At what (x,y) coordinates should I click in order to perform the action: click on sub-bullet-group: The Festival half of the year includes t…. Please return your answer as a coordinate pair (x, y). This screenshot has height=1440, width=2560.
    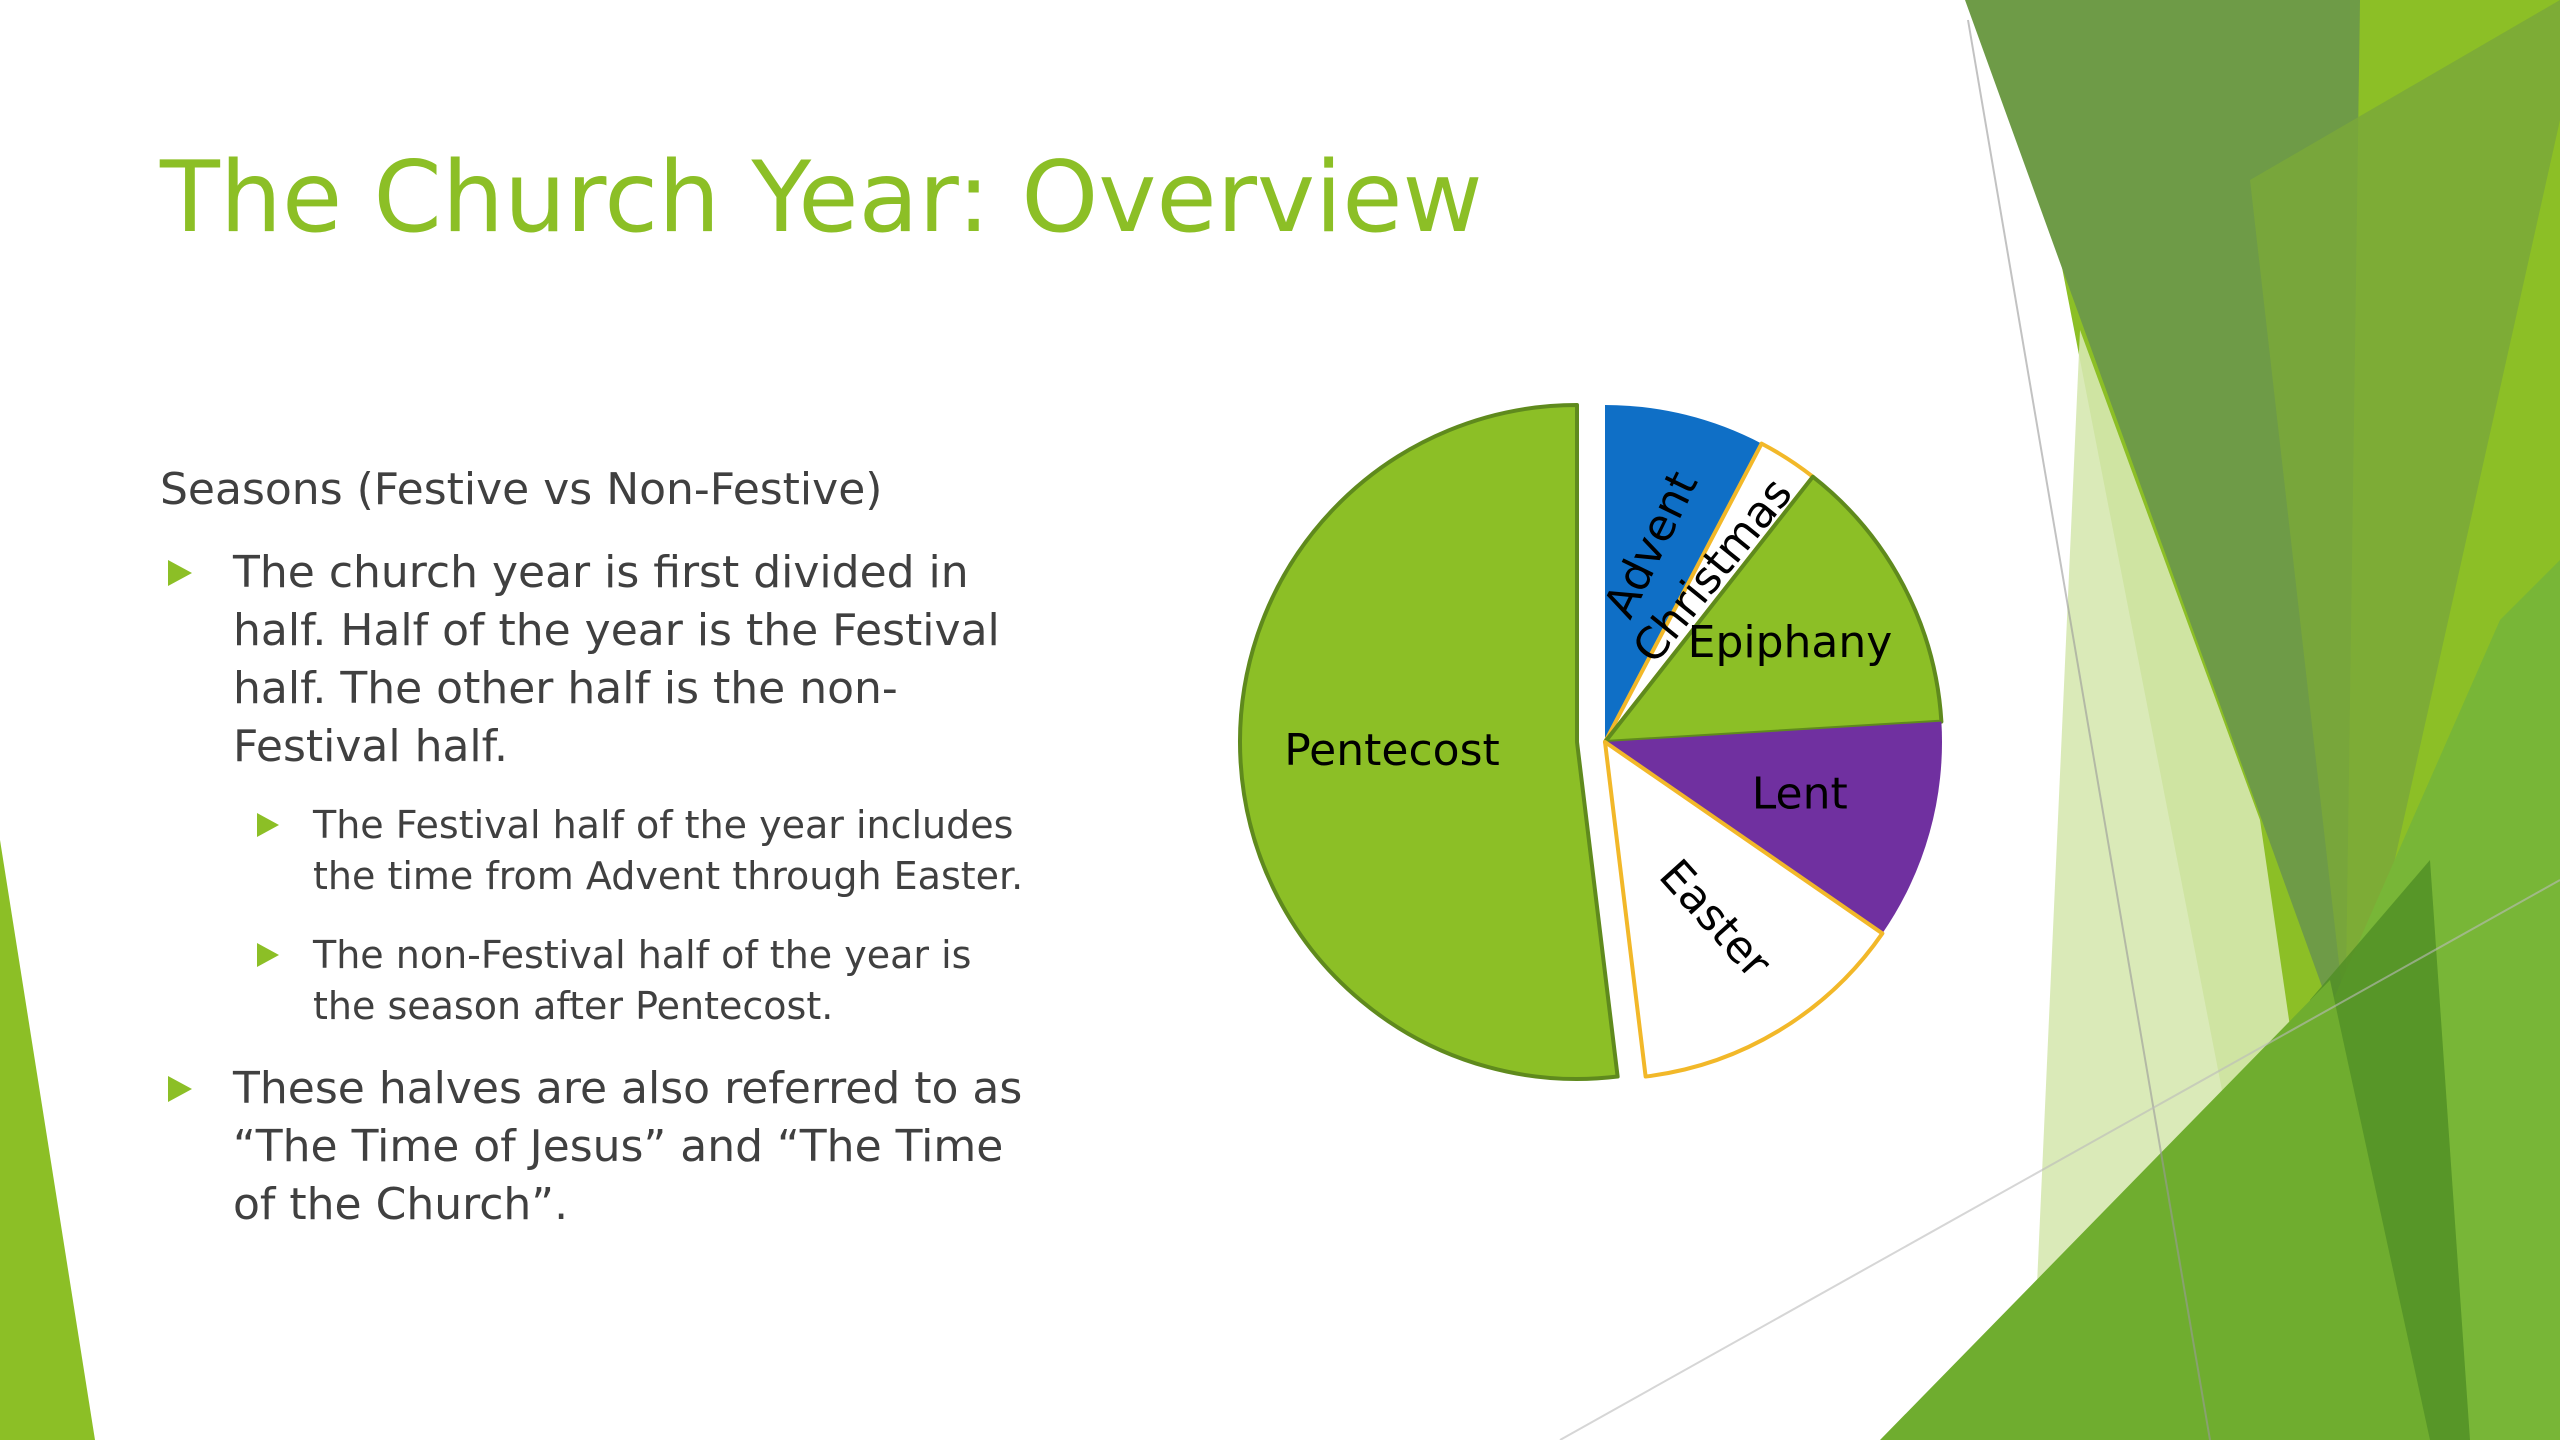
    Looking at the image, I should click on (600, 916).